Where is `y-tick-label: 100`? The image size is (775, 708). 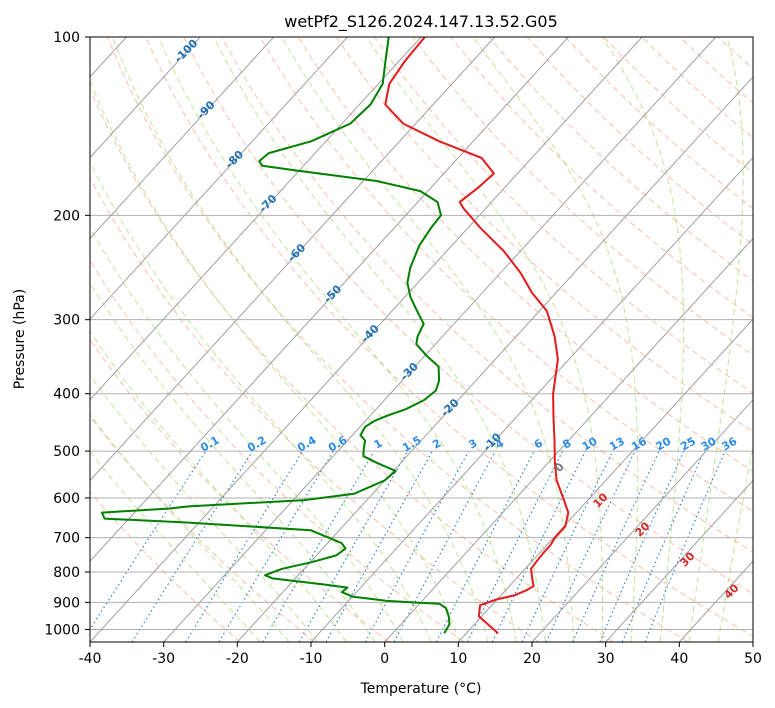
y-tick-label: 100 is located at coordinates (66, 38).